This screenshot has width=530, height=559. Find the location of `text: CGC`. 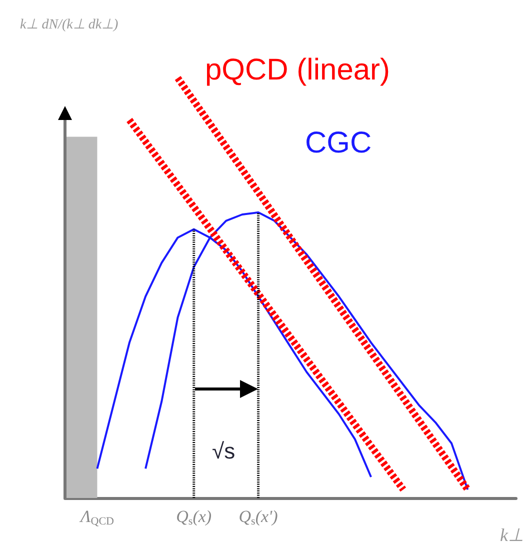

text: CGC is located at coordinates (338, 143).